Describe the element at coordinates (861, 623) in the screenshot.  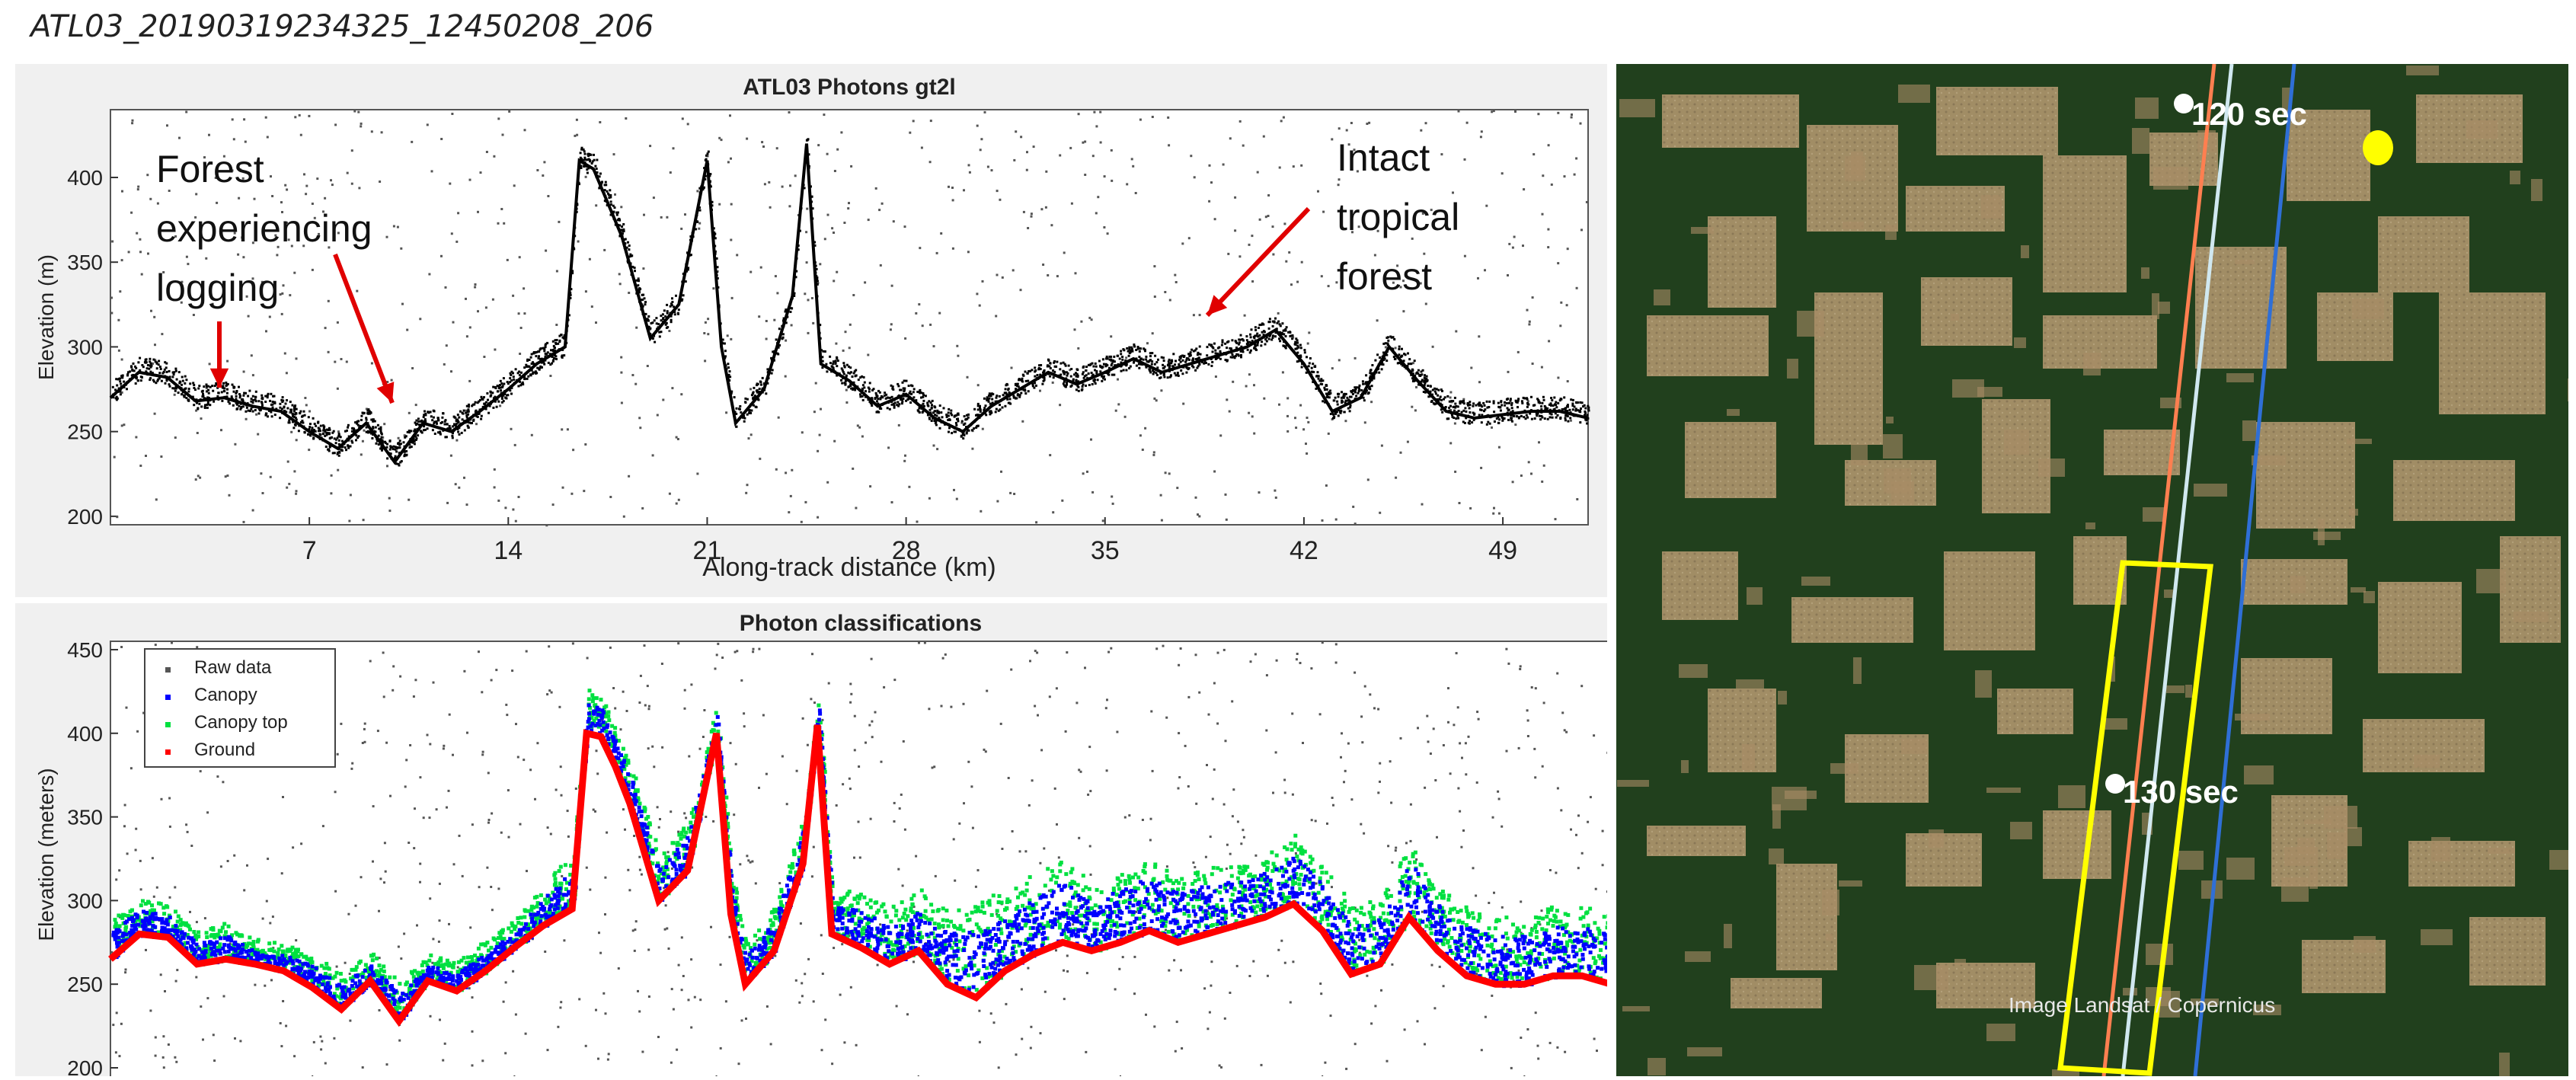
I see `chart-title: Photon classifications` at that location.